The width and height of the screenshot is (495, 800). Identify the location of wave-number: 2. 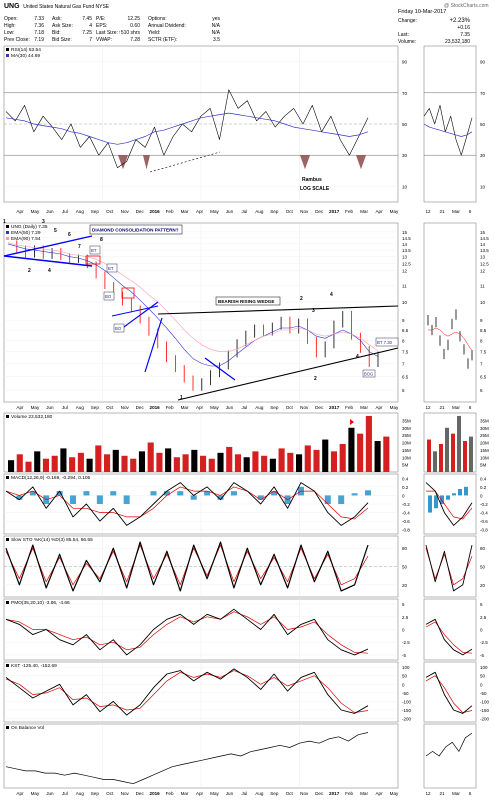
(29, 271).